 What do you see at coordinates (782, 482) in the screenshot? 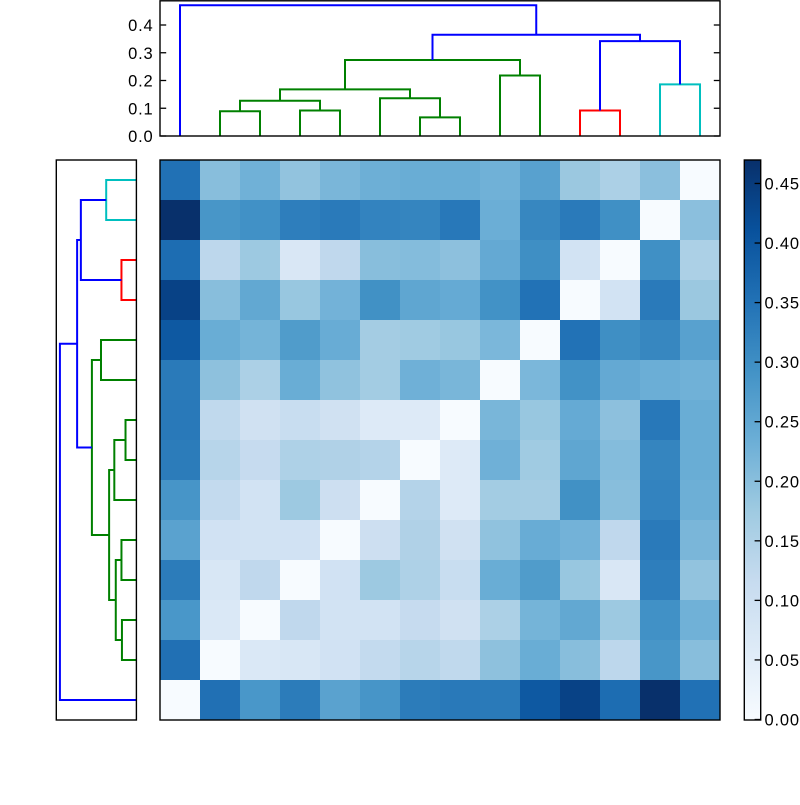
I see `svg-text: 0.20` at bounding box center [782, 482].